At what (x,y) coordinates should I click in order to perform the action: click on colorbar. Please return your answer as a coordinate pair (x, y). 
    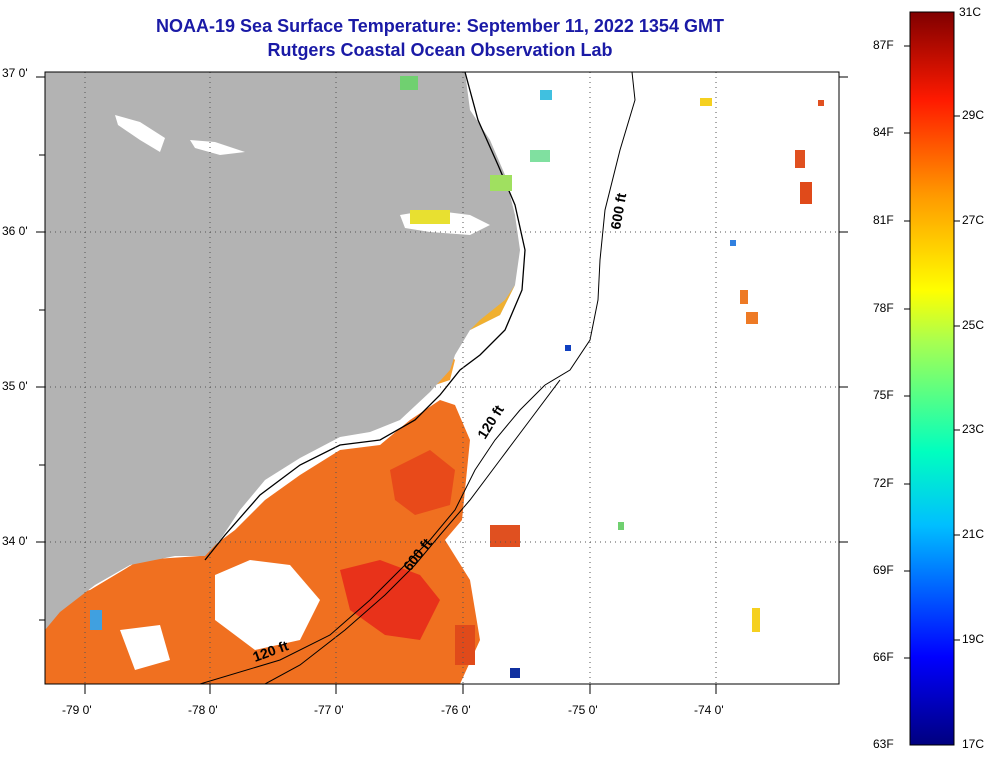
    Looking at the image, I should click on (932, 378).